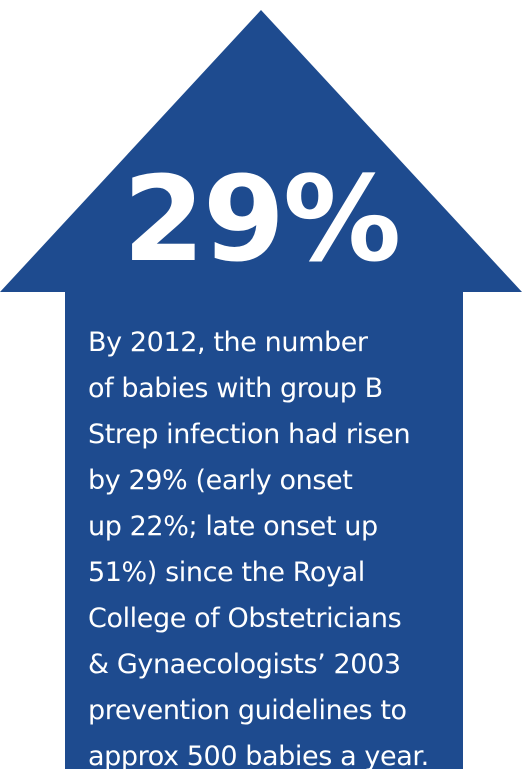  Describe the element at coordinates (233, 526) in the screenshot. I see `description-line: up 22%; late onset up` at that location.